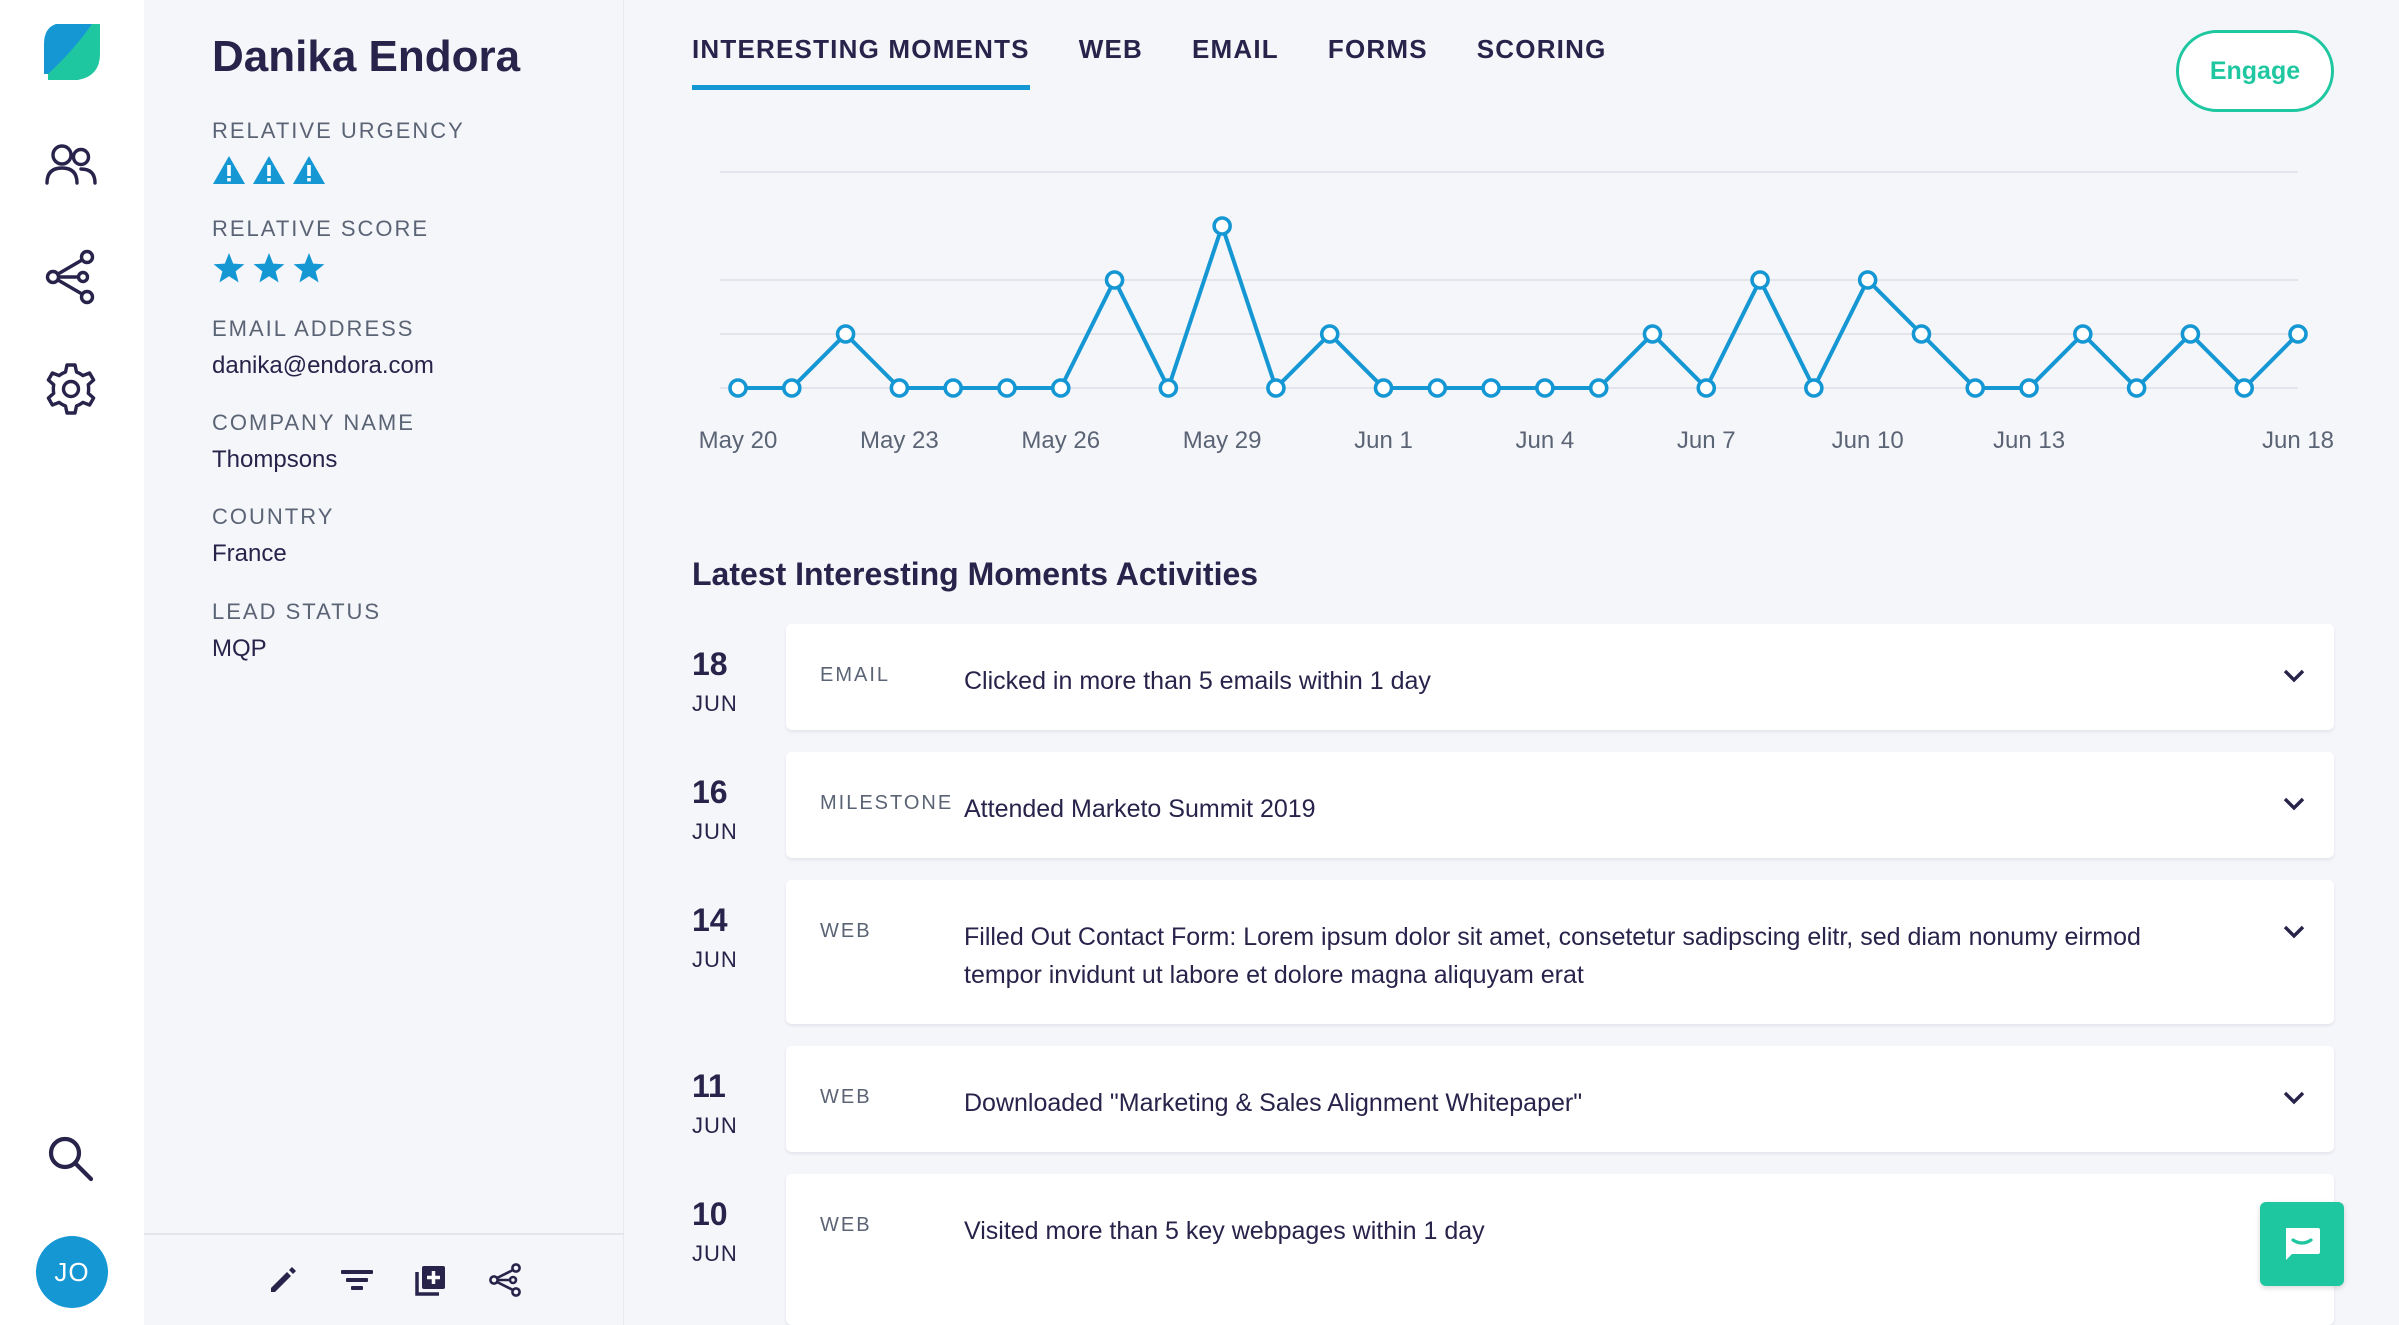 This screenshot has height=1325, width=2399. I want to click on tab-scoring: SCORING, so click(1541, 49).